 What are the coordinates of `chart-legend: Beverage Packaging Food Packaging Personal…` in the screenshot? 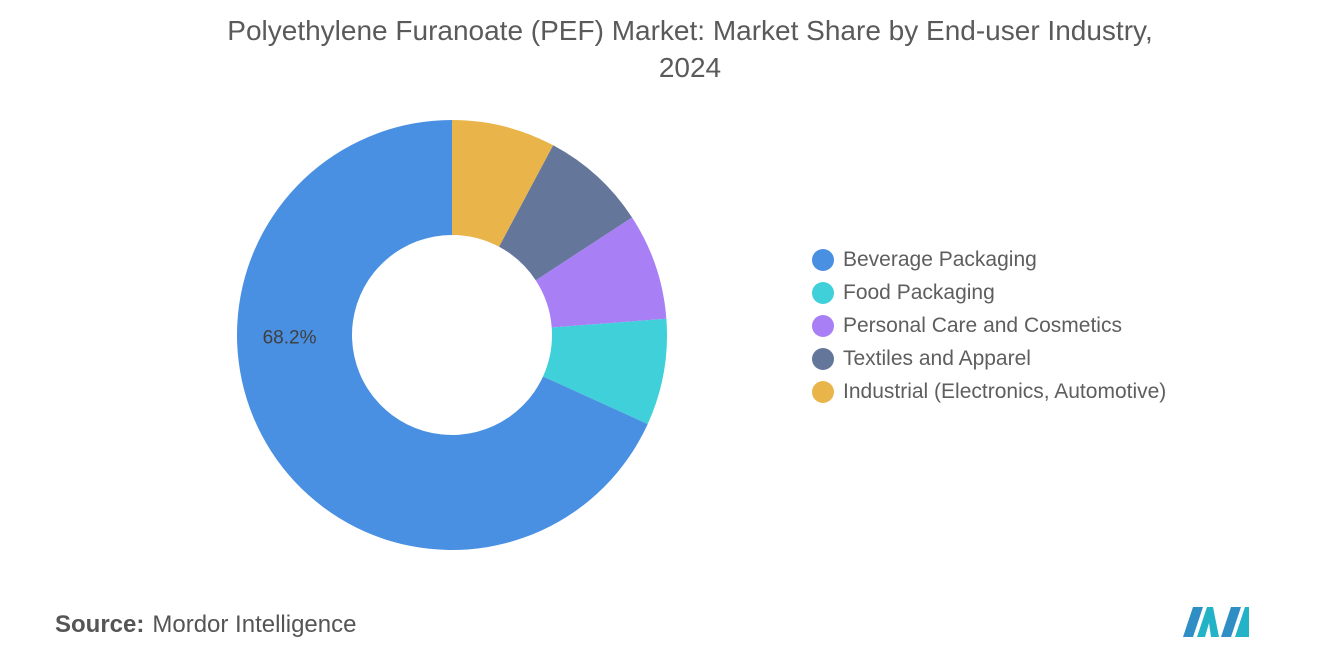 It's located at (989, 325).